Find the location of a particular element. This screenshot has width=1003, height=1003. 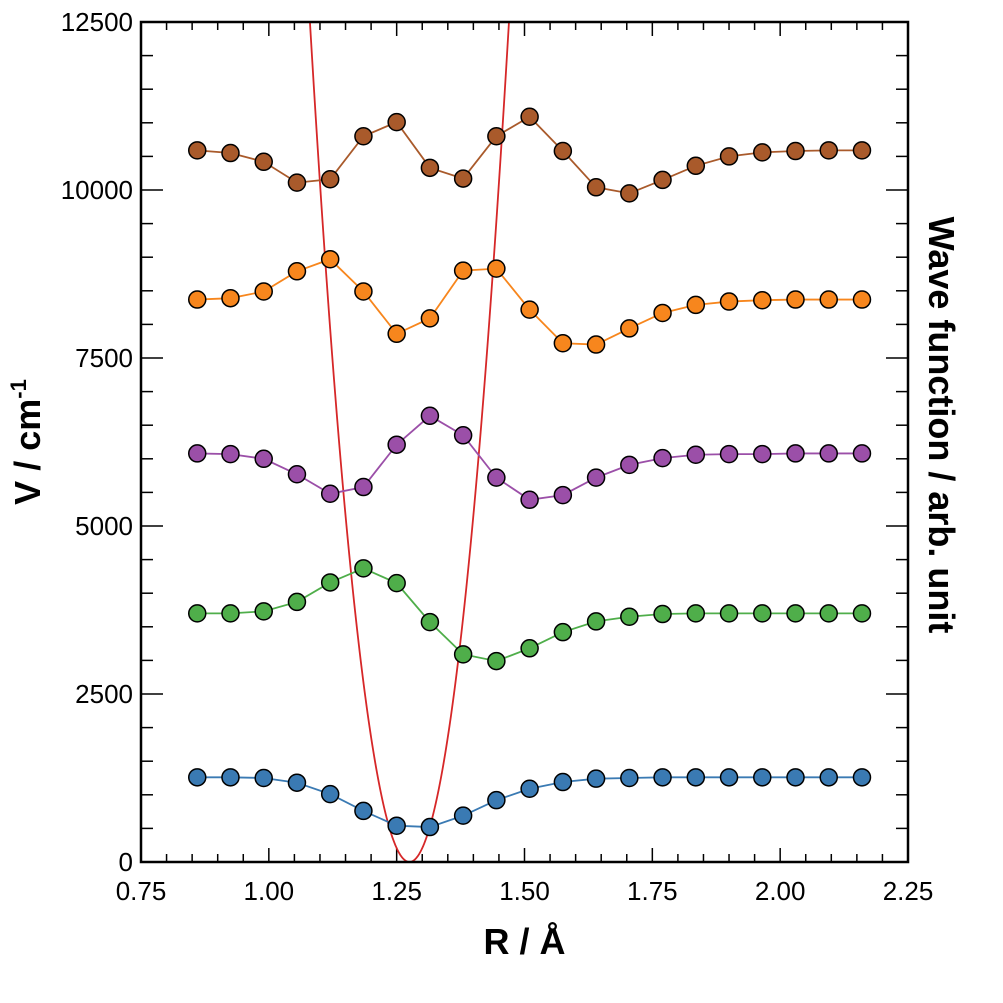

y-tick-label: 0 is located at coordinates (126, 862).